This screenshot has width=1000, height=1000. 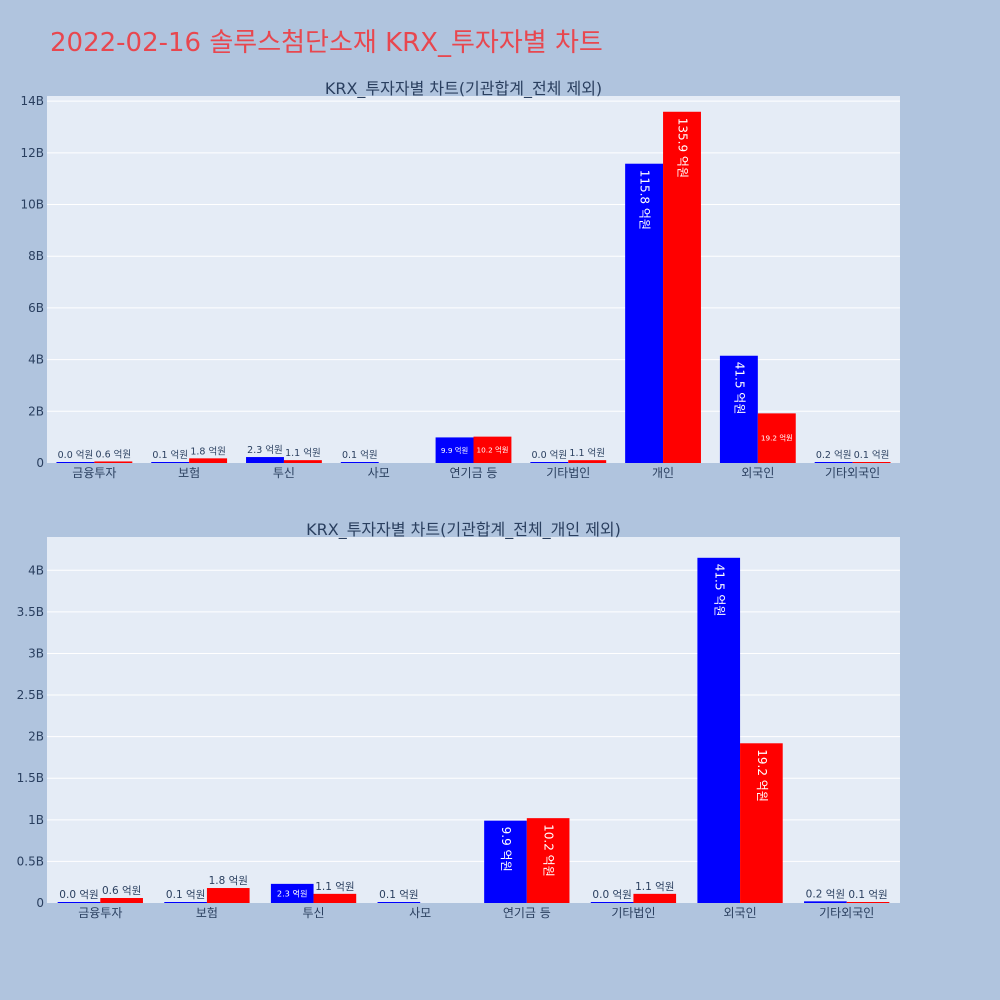 What do you see at coordinates (36, 820) in the screenshot?
I see `y-tick-label: 1B` at bounding box center [36, 820].